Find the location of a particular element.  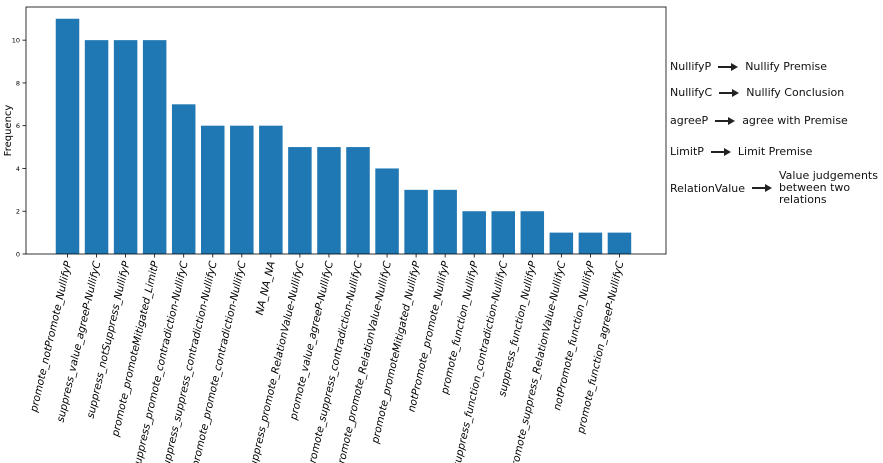

legend-abbr: LimitP is located at coordinates (687, 151).